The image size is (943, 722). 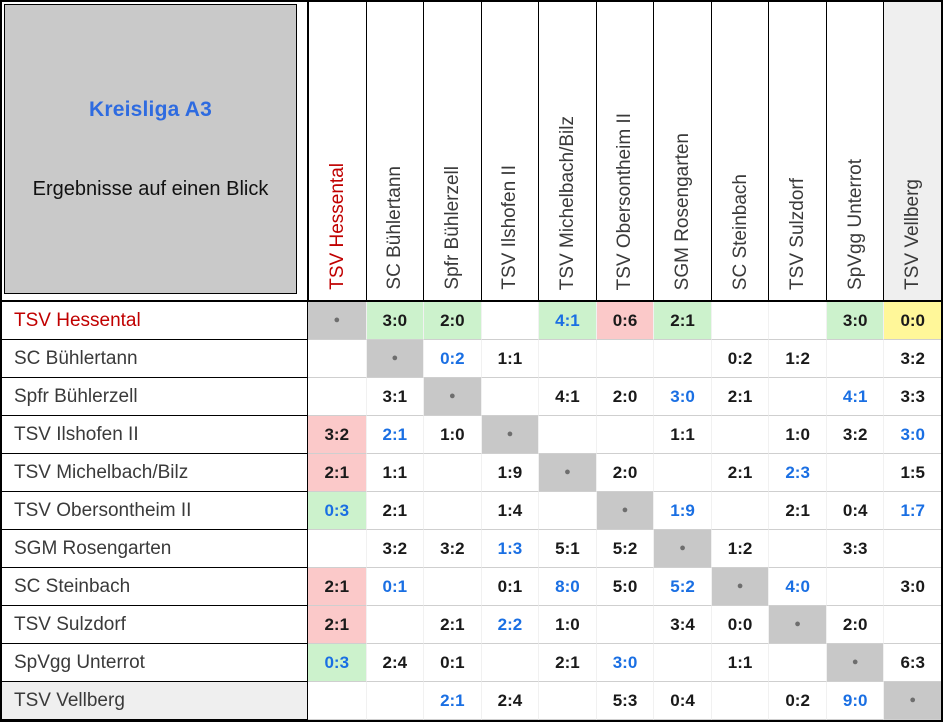 I want to click on result-cell-sgm-rosengarten-vs-sc-buhlertann: 3:2, so click(x=394, y=549).